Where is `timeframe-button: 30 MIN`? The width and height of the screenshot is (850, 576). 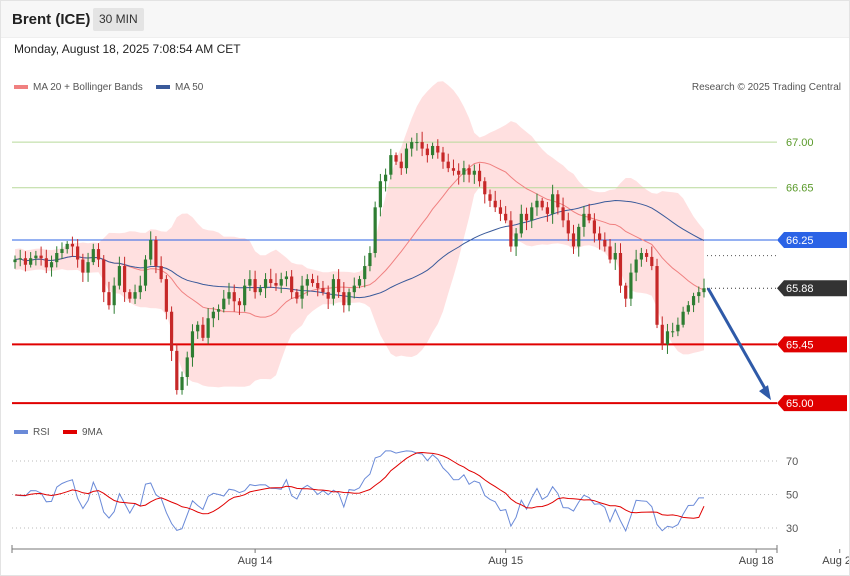 timeframe-button: 30 MIN is located at coordinates (118, 19).